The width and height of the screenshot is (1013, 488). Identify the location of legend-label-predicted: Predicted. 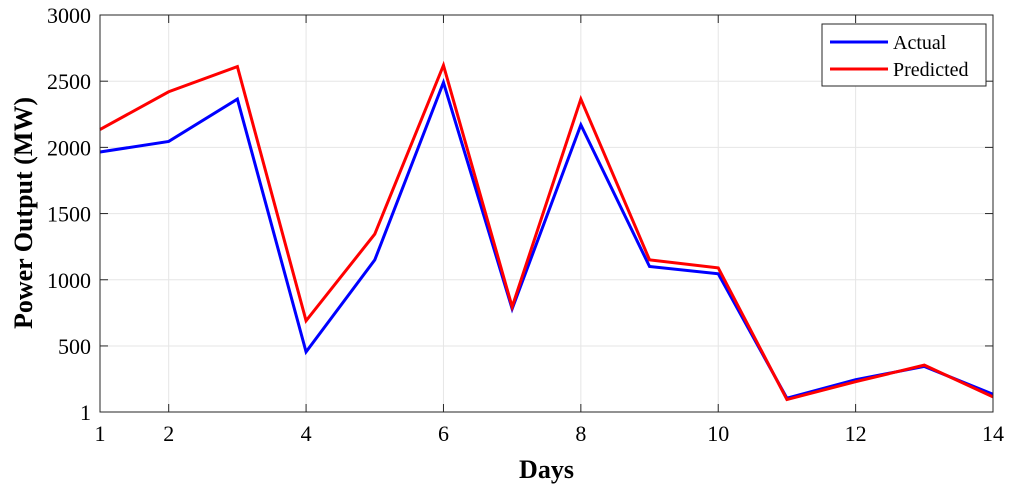
(931, 70).